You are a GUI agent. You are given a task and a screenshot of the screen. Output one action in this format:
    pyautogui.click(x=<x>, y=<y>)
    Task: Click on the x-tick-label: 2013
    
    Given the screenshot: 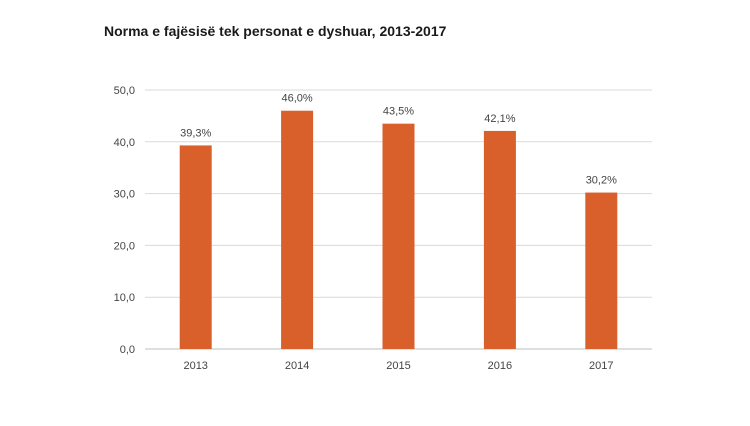 What is the action you would take?
    pyautogui.click(x=195, y=366)
    